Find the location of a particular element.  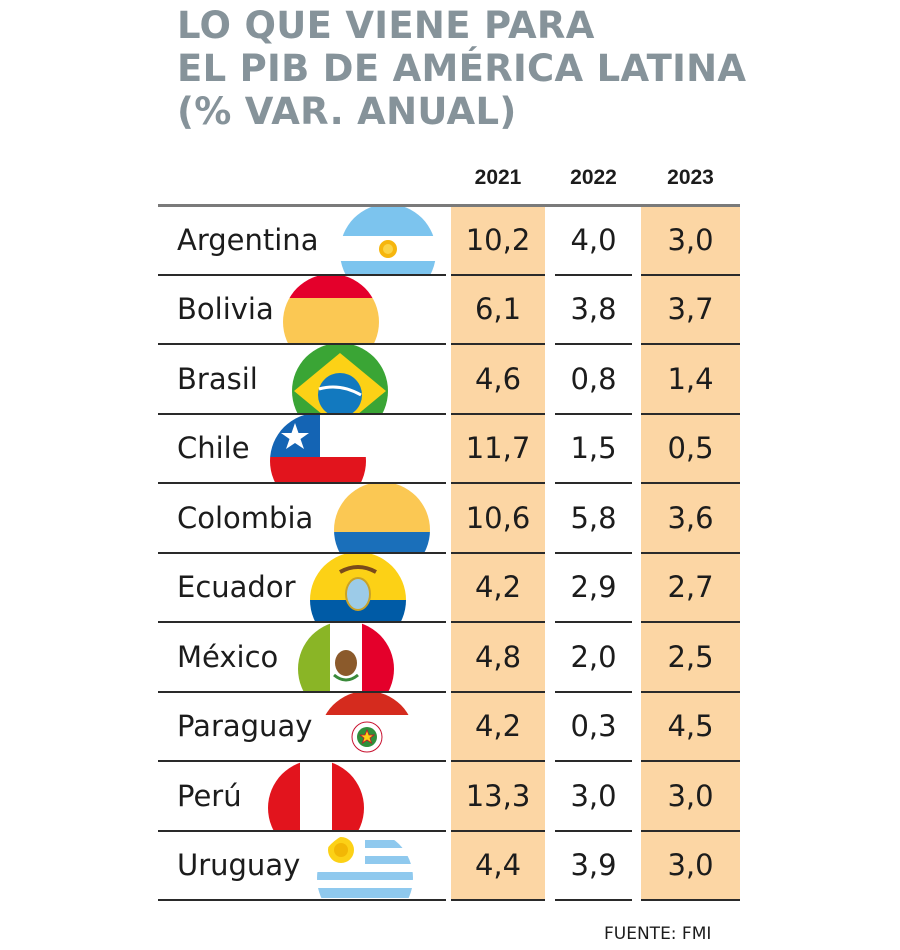

country-label: Bolivia is located at coordinates (225, 309).